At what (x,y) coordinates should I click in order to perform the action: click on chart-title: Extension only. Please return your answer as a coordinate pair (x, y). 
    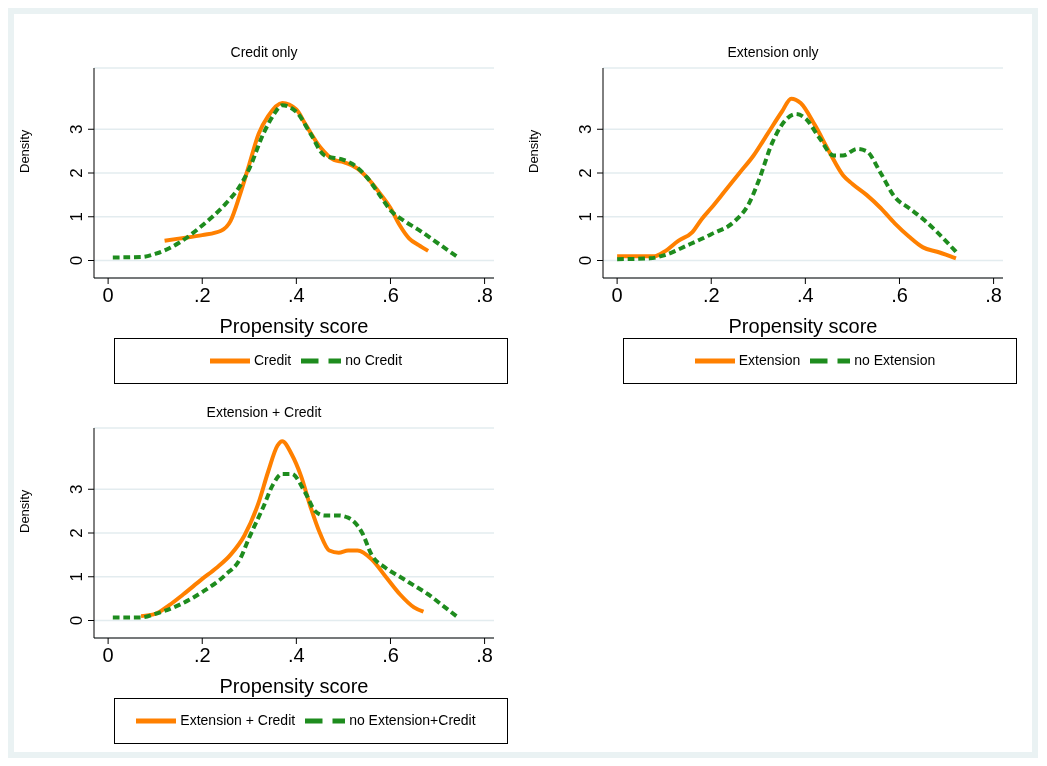
    Looking at the image, I should click on (773, 53).